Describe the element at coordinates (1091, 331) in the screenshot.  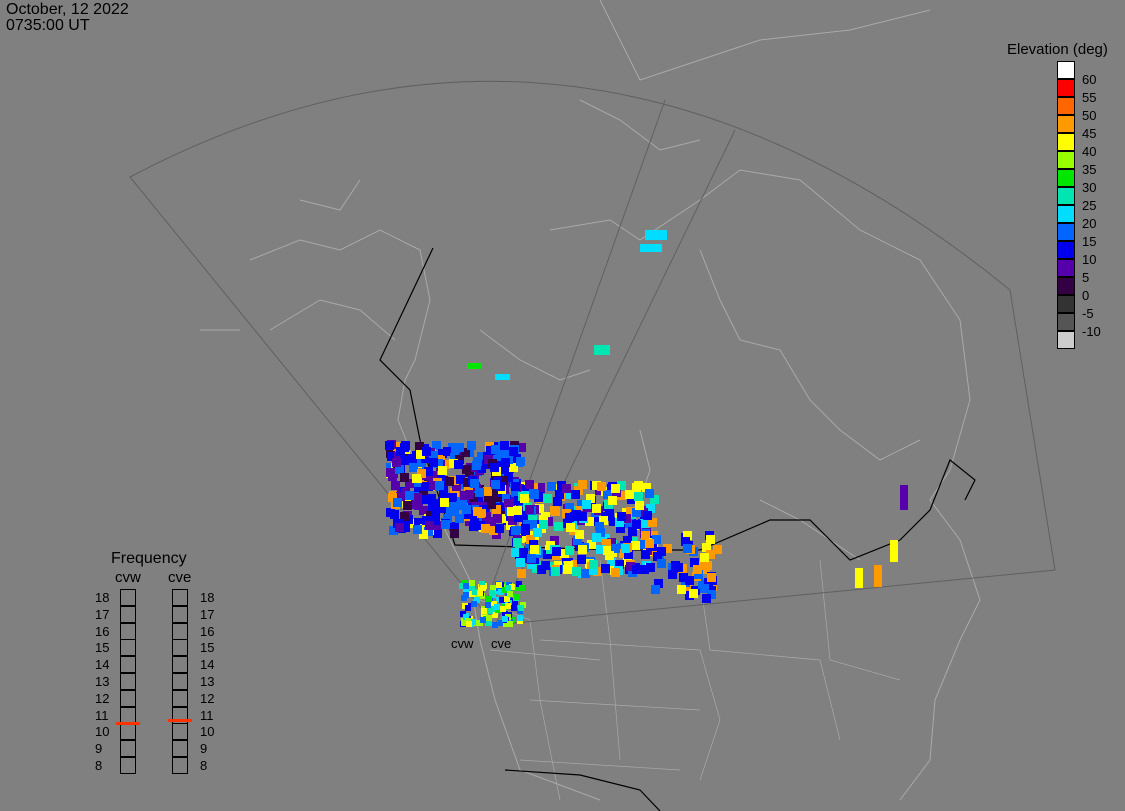
I see `colorbar-label: -10` at that location.